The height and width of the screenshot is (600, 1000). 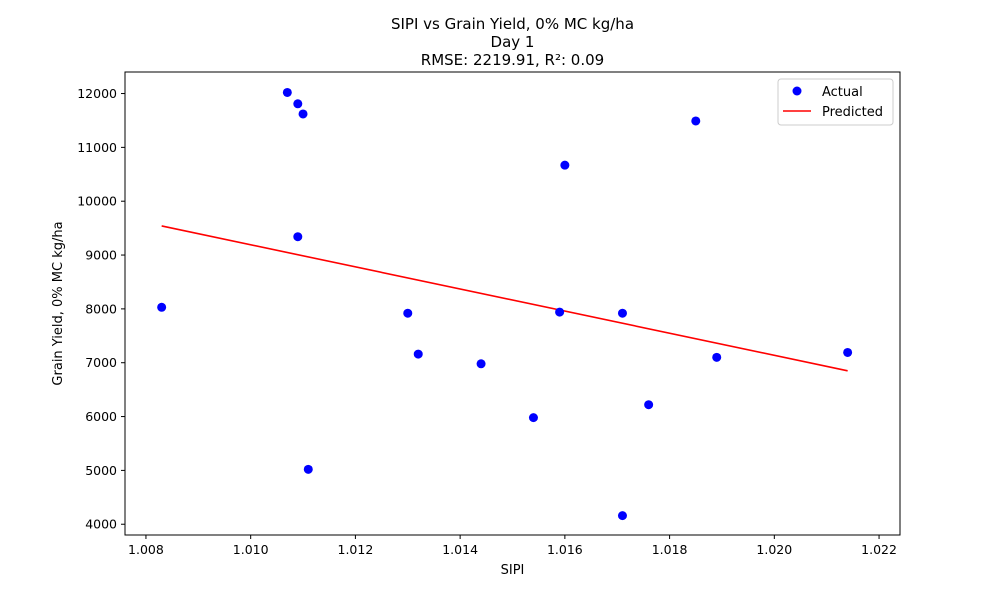 I want to click on chart-title-line-2: Day 1, so click(x=513, y=42).